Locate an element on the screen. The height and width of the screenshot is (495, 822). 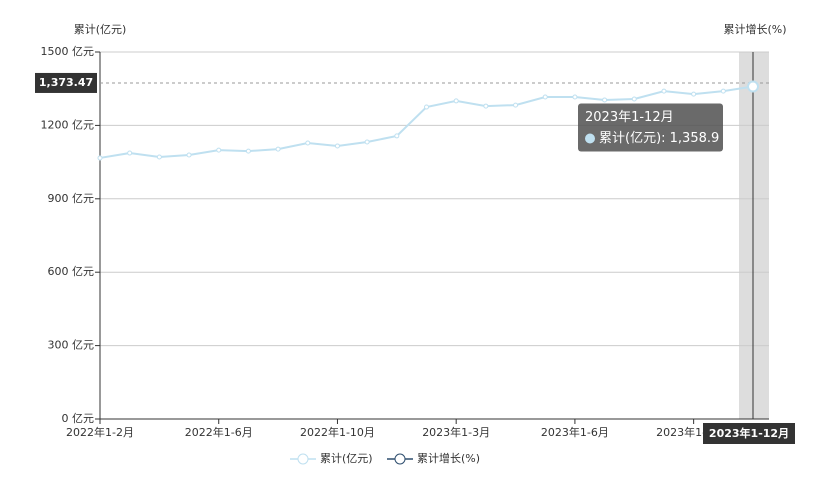
x-tick-label: 2022年1-2月 is located at coordinates (100, 432).